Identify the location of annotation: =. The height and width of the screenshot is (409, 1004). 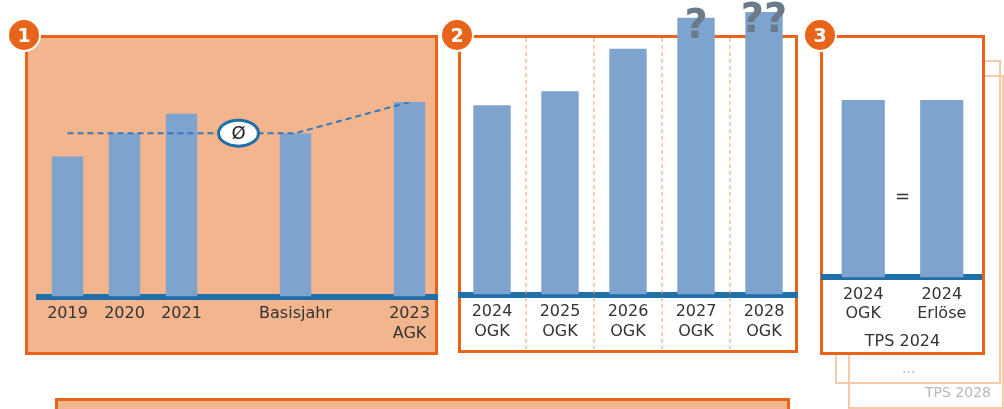
(902, 196).